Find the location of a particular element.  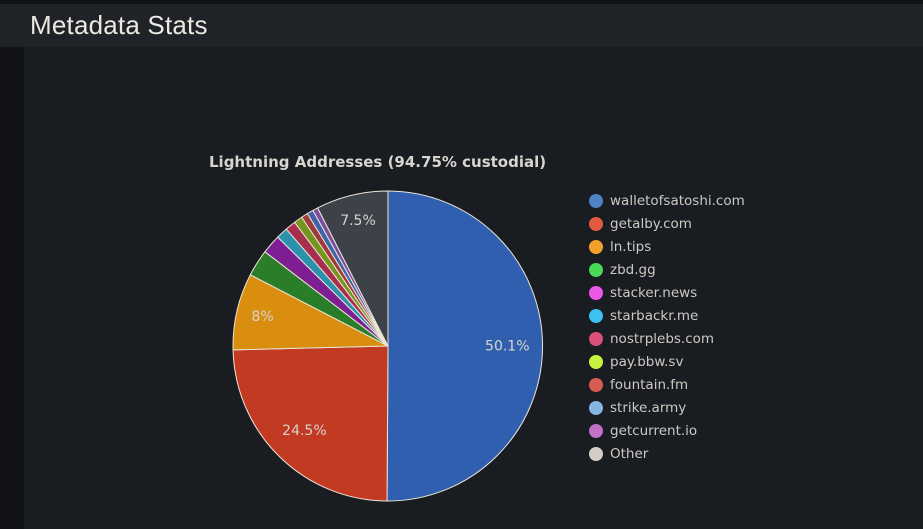

legend-item: zbd.gg is located at coordinates (667, 269).